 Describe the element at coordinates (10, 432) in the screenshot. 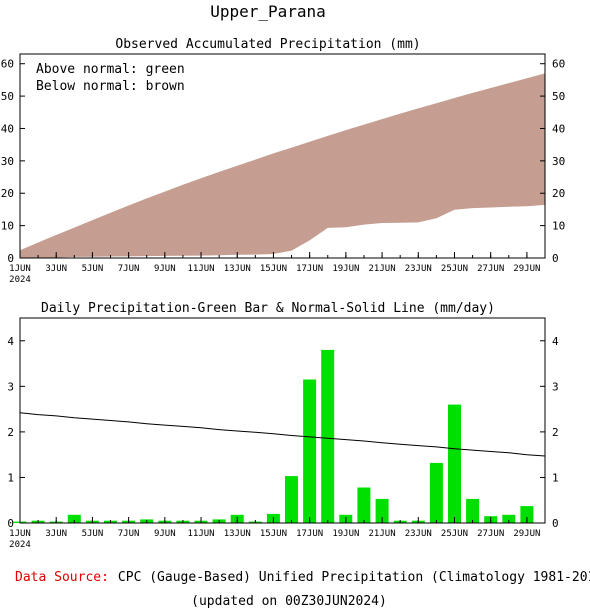

I see `y-tick-label-left: 2` at that location.